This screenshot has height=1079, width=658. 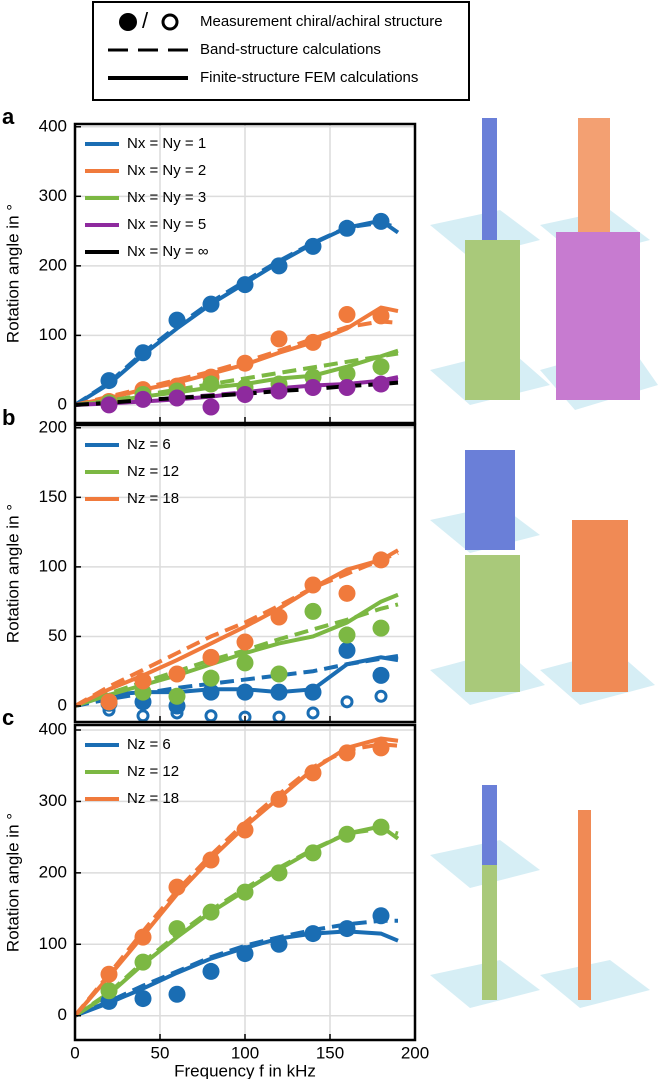 What do you see at coordinates (166, 170) in the screenshot?
I see `legend-label: Nx = Ny = 2` at bounding box center [166, 170].